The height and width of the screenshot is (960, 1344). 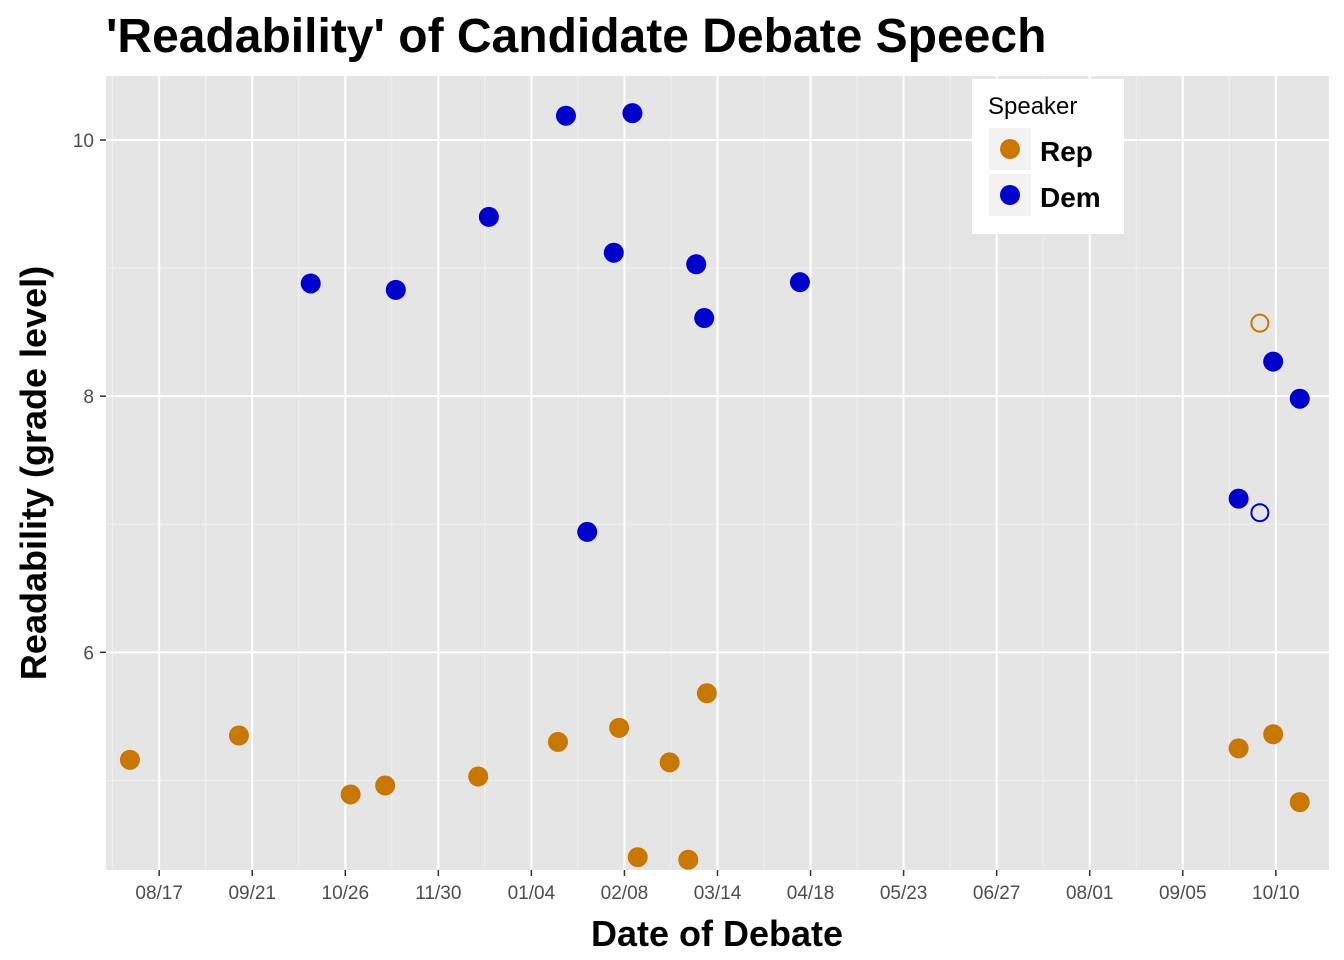 I want to click on legend-title: Speaker, so click(x=1032, y=106).